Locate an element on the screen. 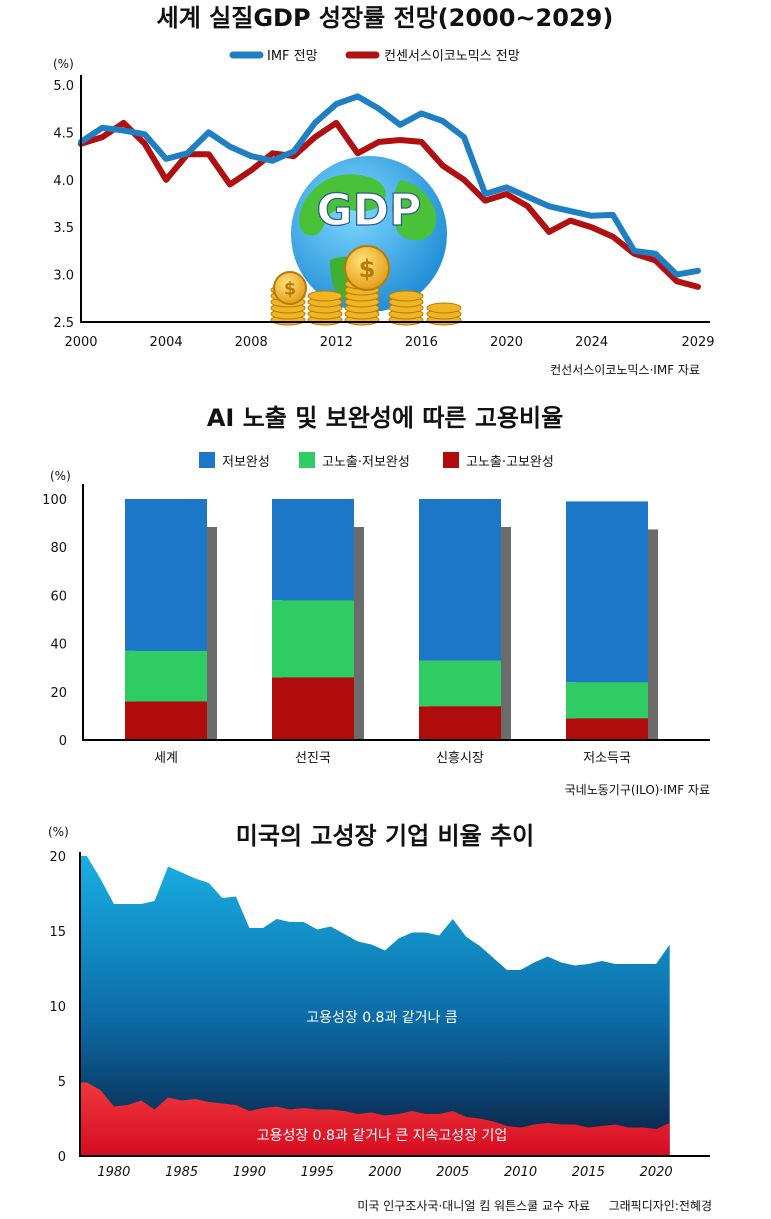 The height and width of the screenshot is (1219, 771). legend-label-high-exp-low-comp: 고노출·저보완성 is located at coordinates (366, 462).